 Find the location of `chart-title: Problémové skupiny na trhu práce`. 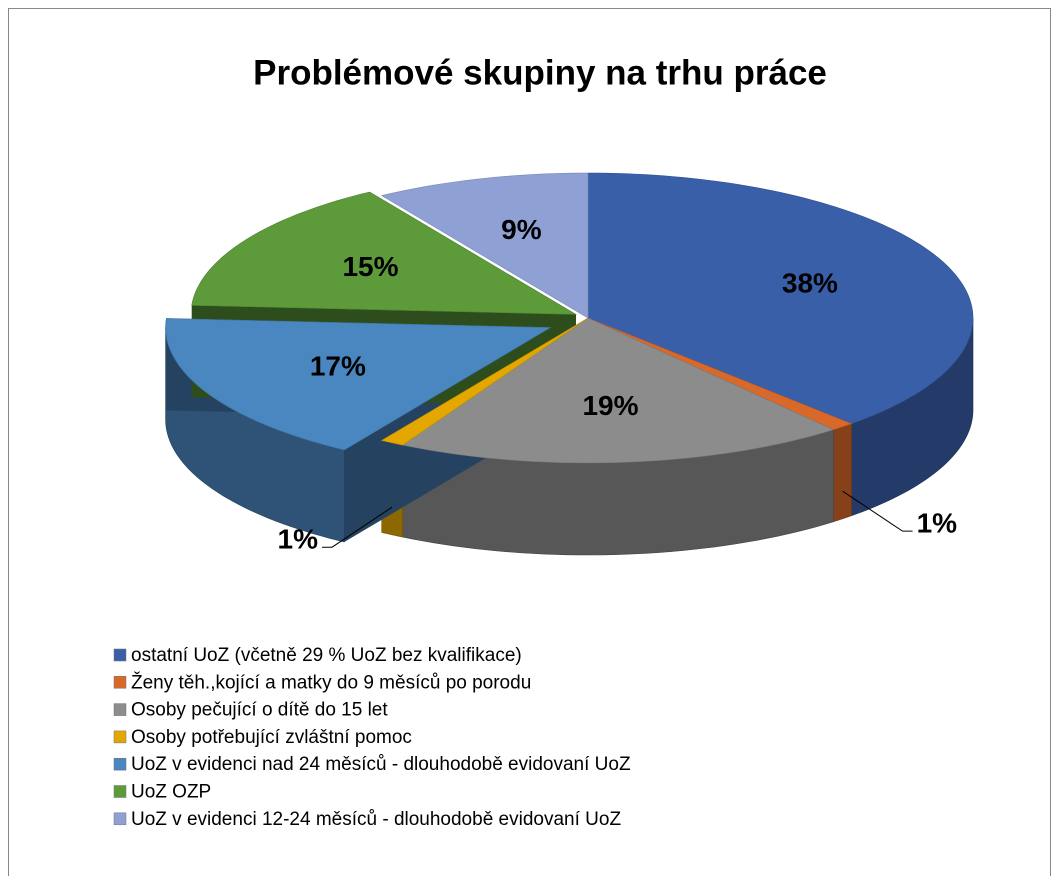

chart-title: Problémové skupiny na trhu práce is located at coordinates (540, 72).